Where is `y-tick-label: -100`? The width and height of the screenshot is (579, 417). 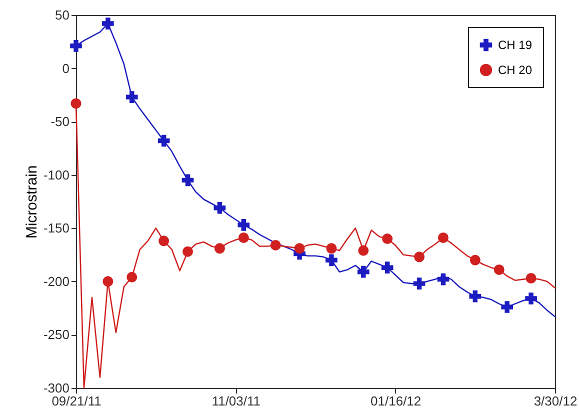 y-tick-label: -100 is located at coordinates (56, 174).